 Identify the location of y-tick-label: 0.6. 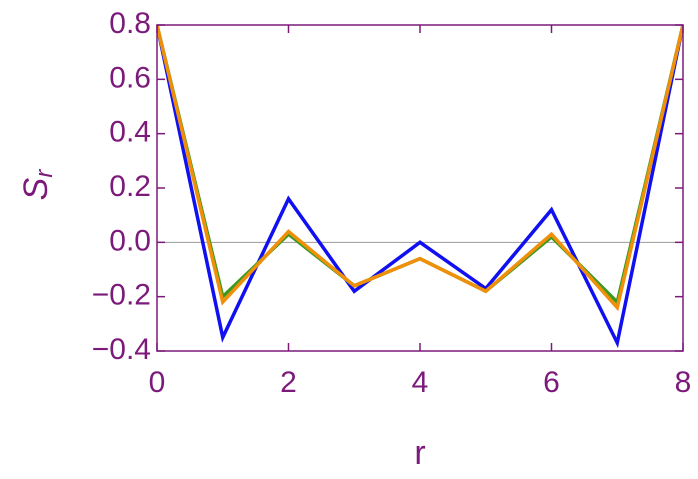
(130, 77).